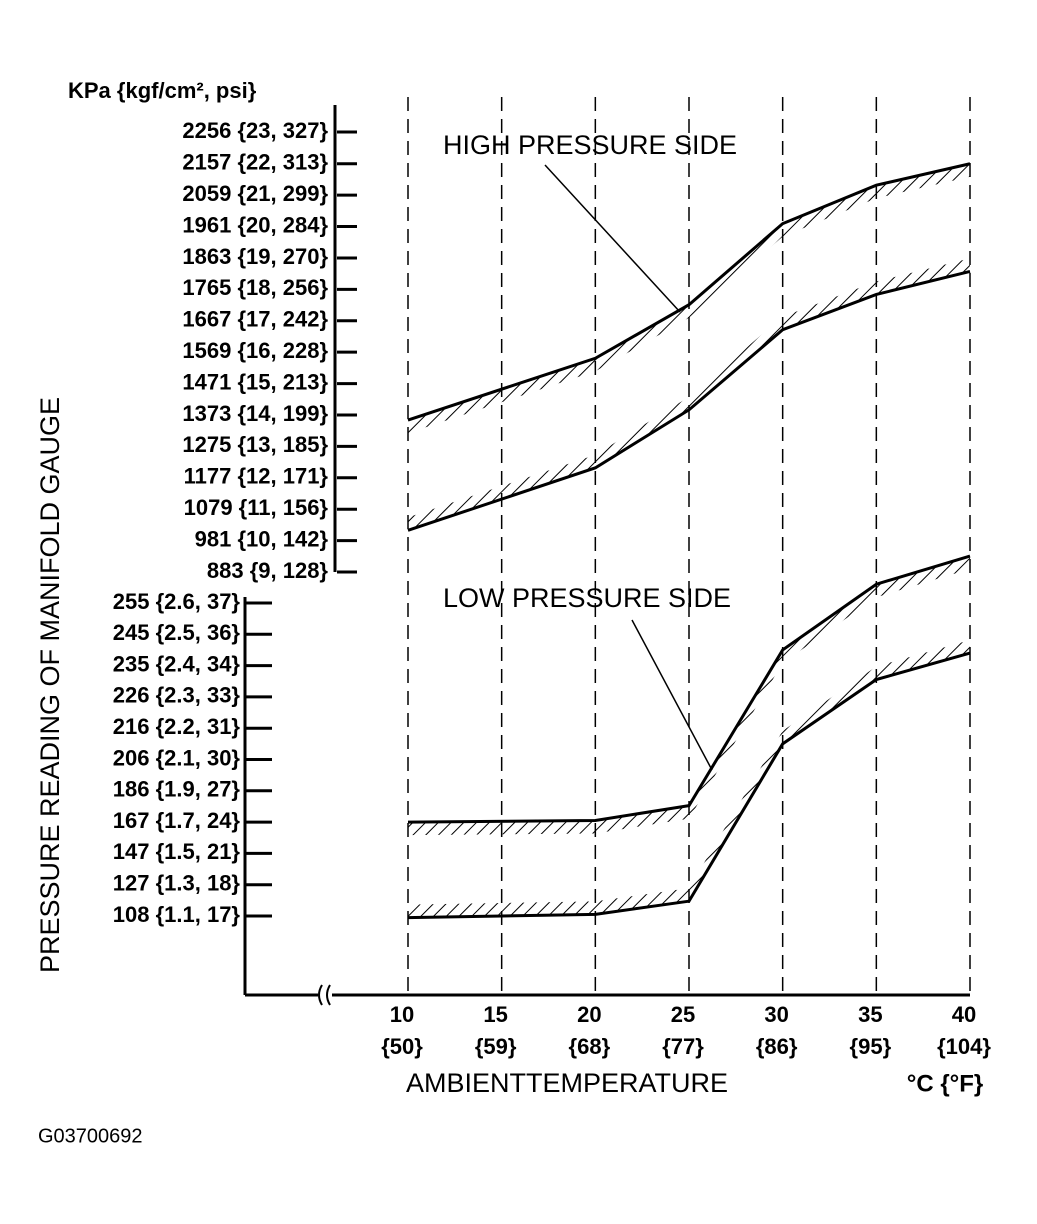  Describe the element at coordinates (50, 685) in the screenshot. I see `y-axis-title: PRESSURE READING OF MANIFOLD GAUGE` at that location.